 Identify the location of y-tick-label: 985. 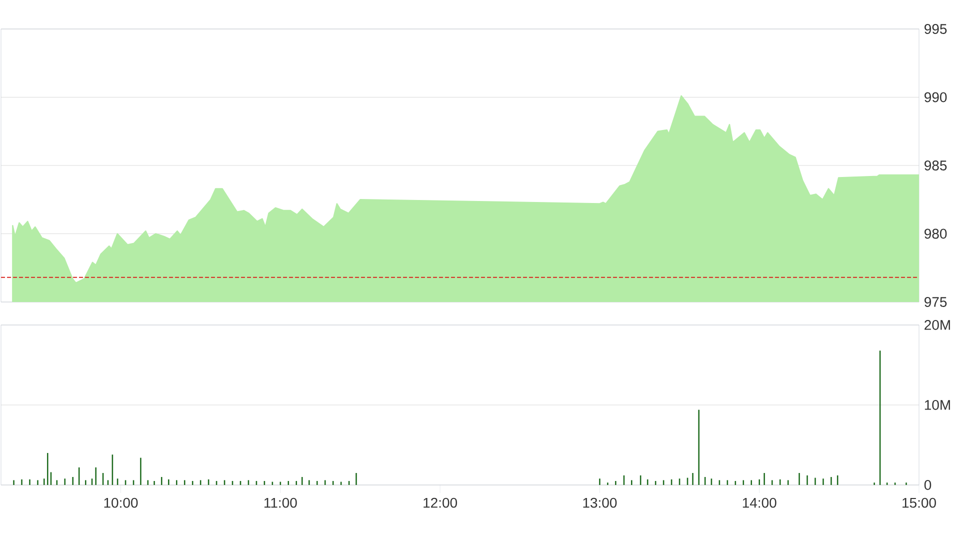
(935, 165).